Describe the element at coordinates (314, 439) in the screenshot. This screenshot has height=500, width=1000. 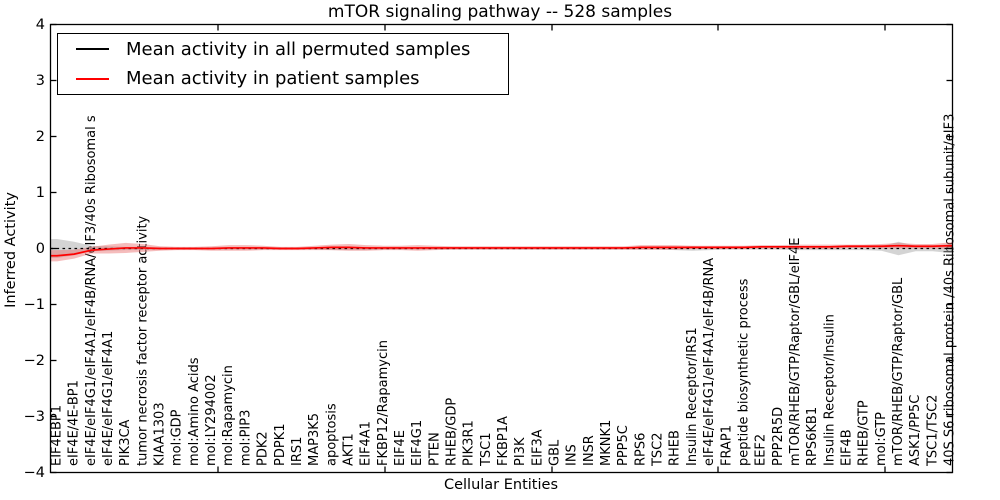
I see `x-tick-label: MAP3K5` at that location.